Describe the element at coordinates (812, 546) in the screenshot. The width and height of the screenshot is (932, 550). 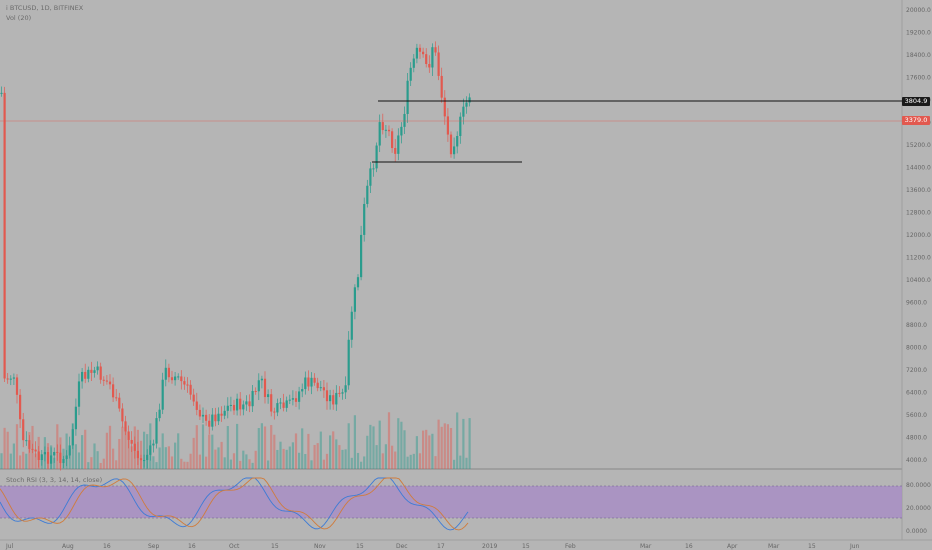
I see `time-tick-label: 15` at that location.